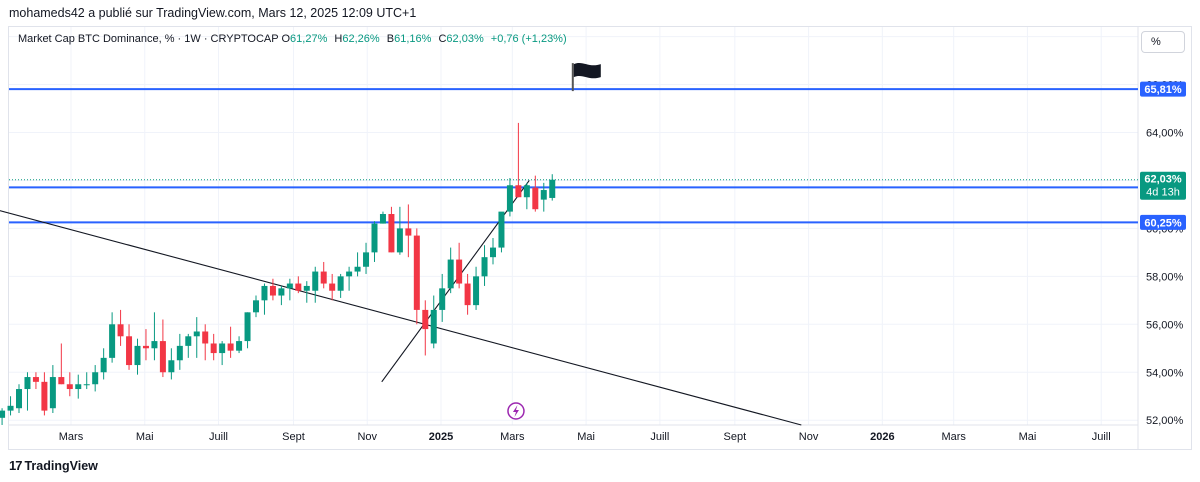 The image size is (1200, 482). Describe the element at coordinates (53, 465) in the screenshot. I see `footer-brand: 17 TradingView` at that location.